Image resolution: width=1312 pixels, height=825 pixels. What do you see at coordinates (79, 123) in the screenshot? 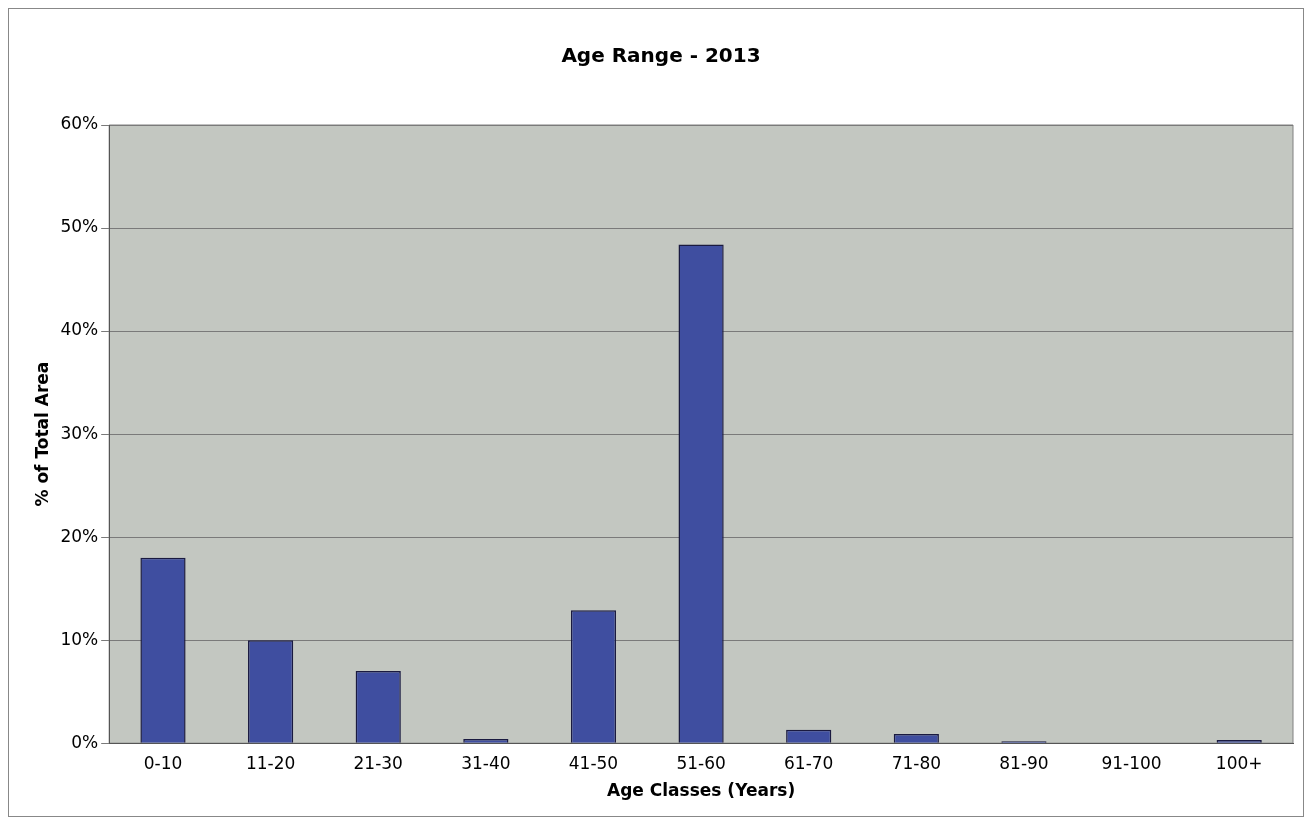
I see `y-tick-label: 60%` at bounding box center [79, 123].